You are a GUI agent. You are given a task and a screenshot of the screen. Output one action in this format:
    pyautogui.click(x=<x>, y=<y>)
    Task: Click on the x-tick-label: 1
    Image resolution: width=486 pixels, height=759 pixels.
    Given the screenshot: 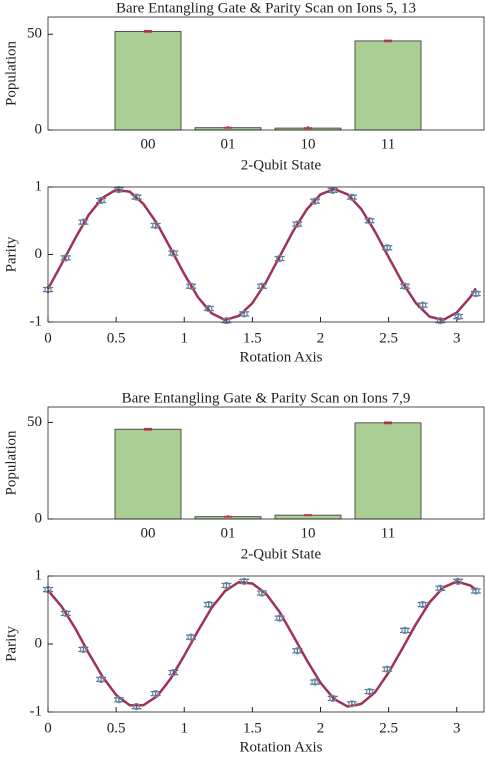 What is the action you would take?
    pyautogui.click(x=185, y=338)
    